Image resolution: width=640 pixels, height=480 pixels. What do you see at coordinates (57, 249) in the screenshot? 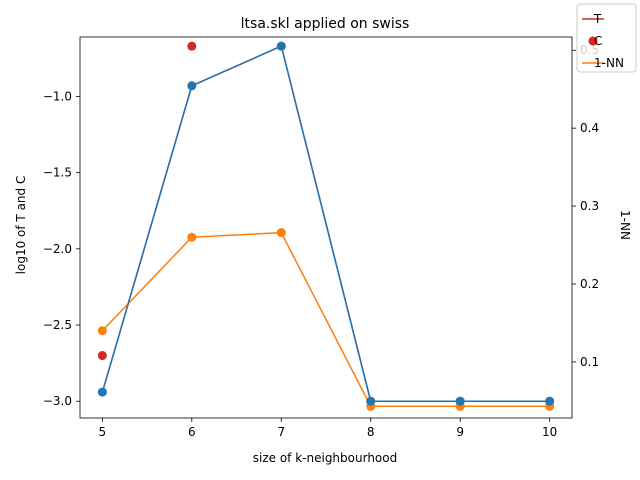
I see `y-left-tick-label-2: −2.0` at bounding box center [57, 249].